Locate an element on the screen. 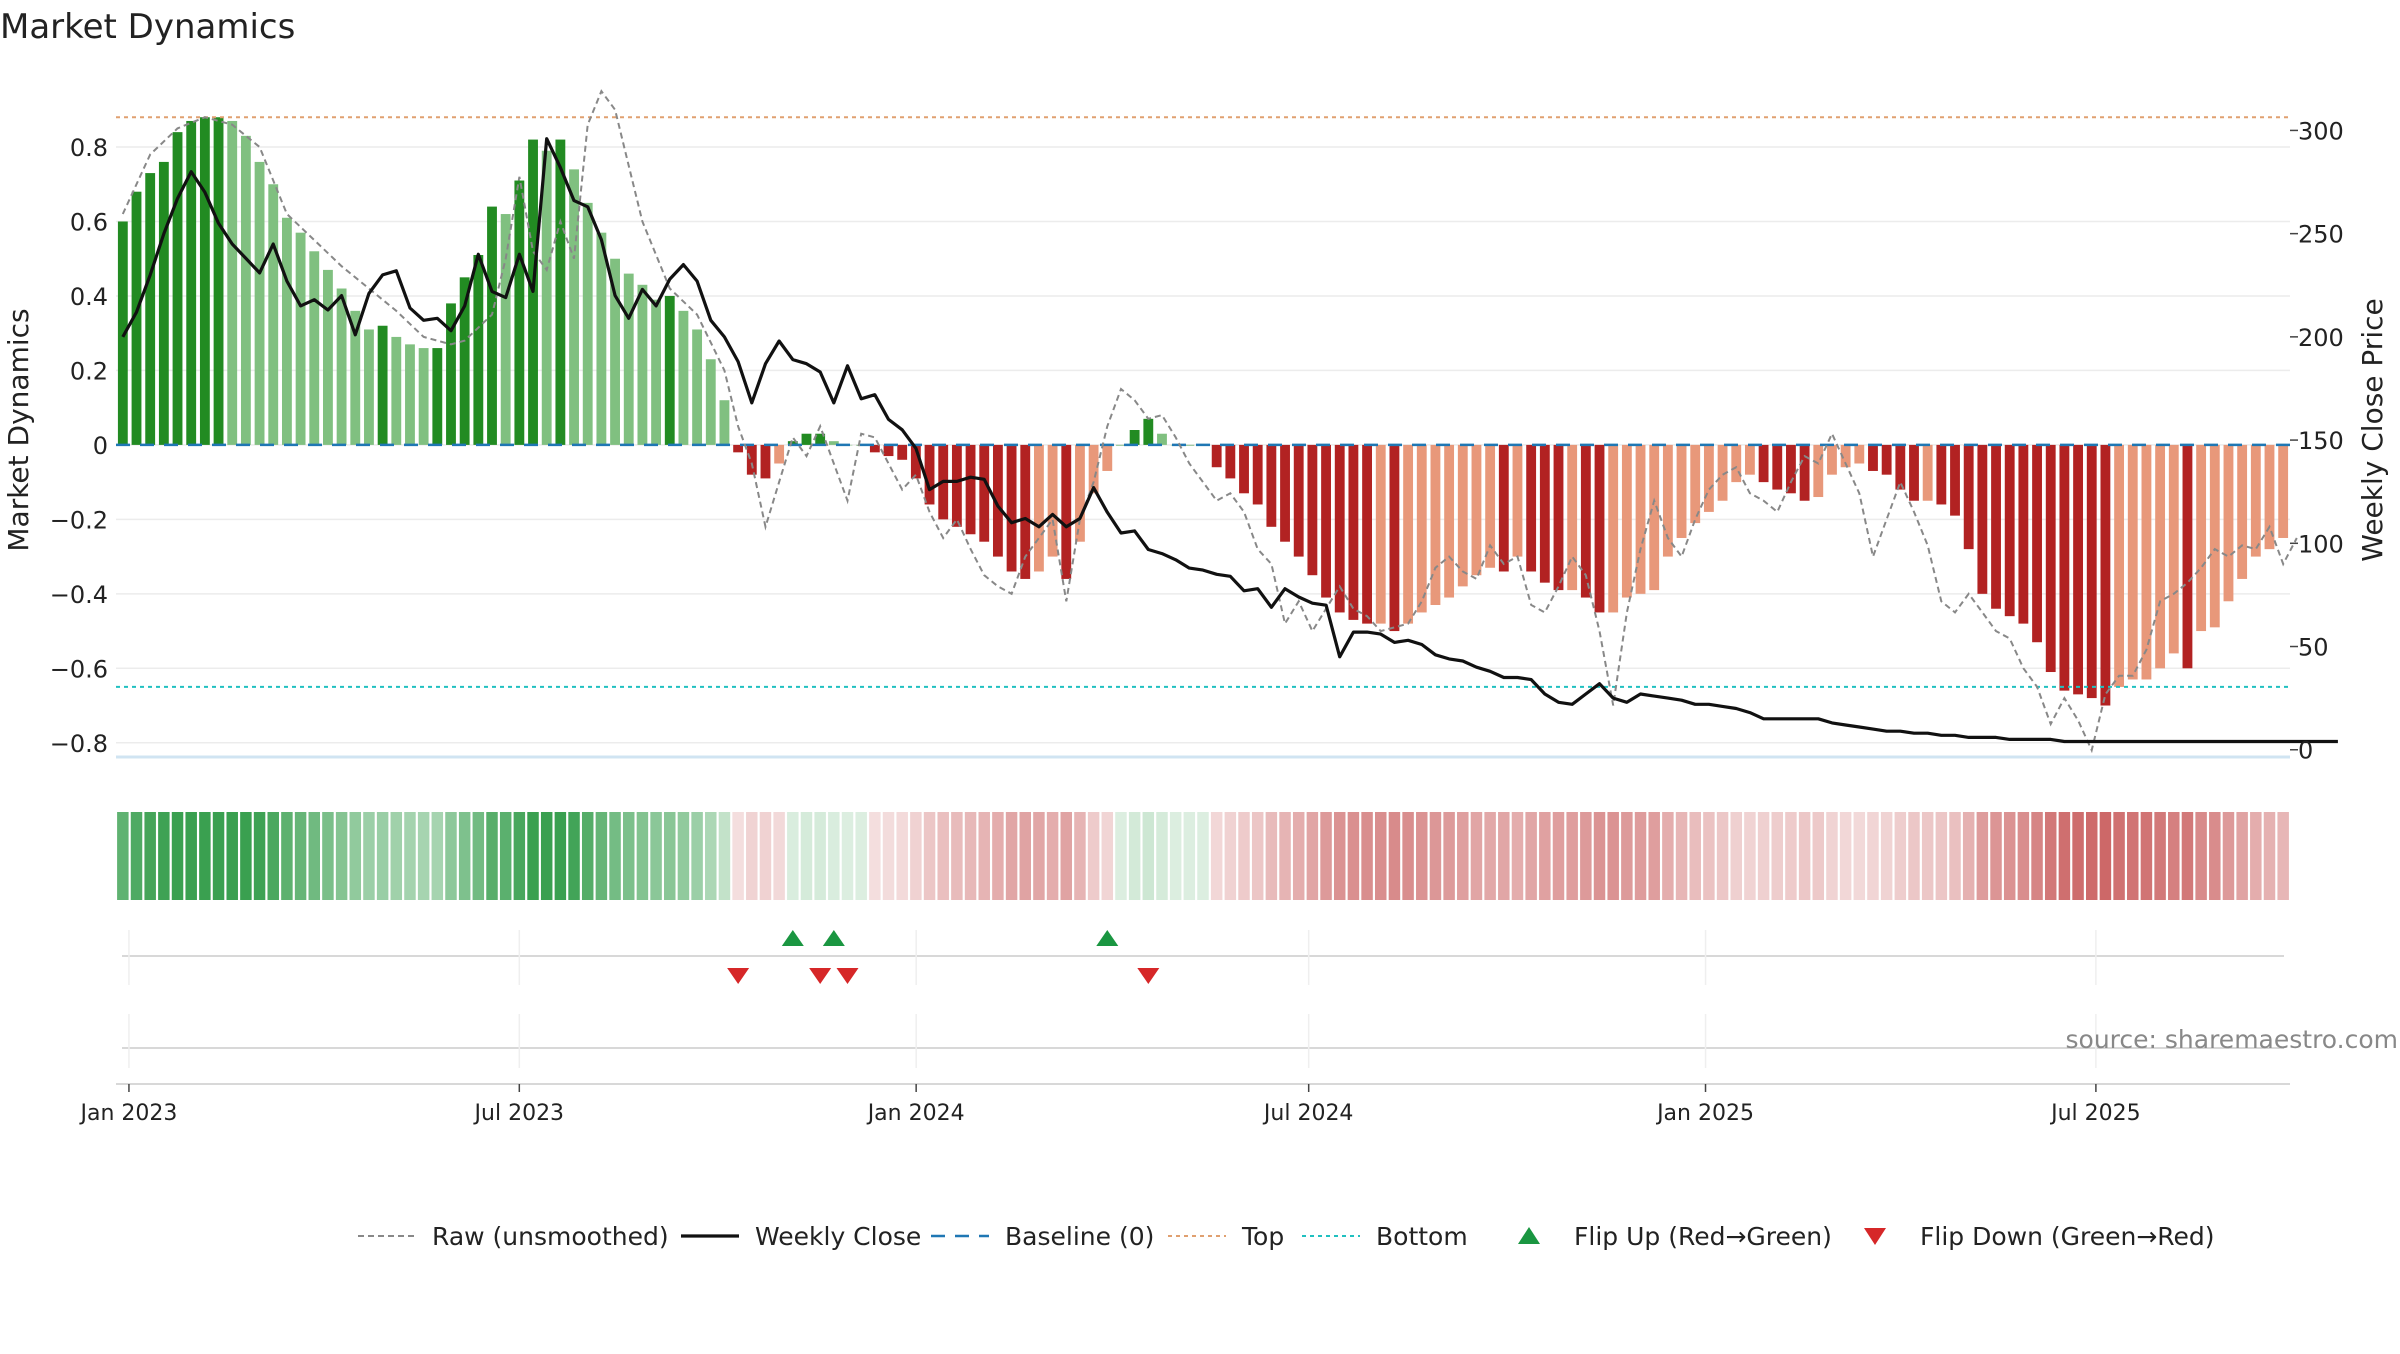  left-tick-label: 0.8 is located at coordinates (89, 148).